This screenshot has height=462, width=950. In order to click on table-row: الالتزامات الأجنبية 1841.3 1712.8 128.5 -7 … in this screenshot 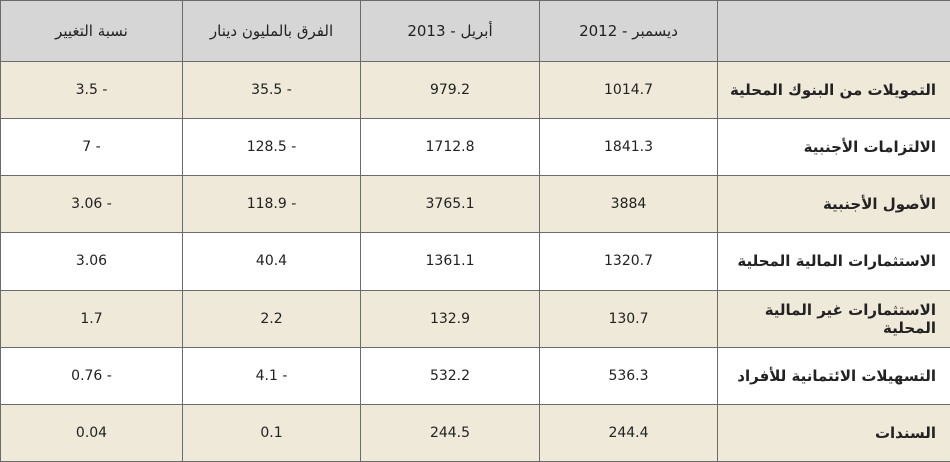, I will do `click(475, 147)`.